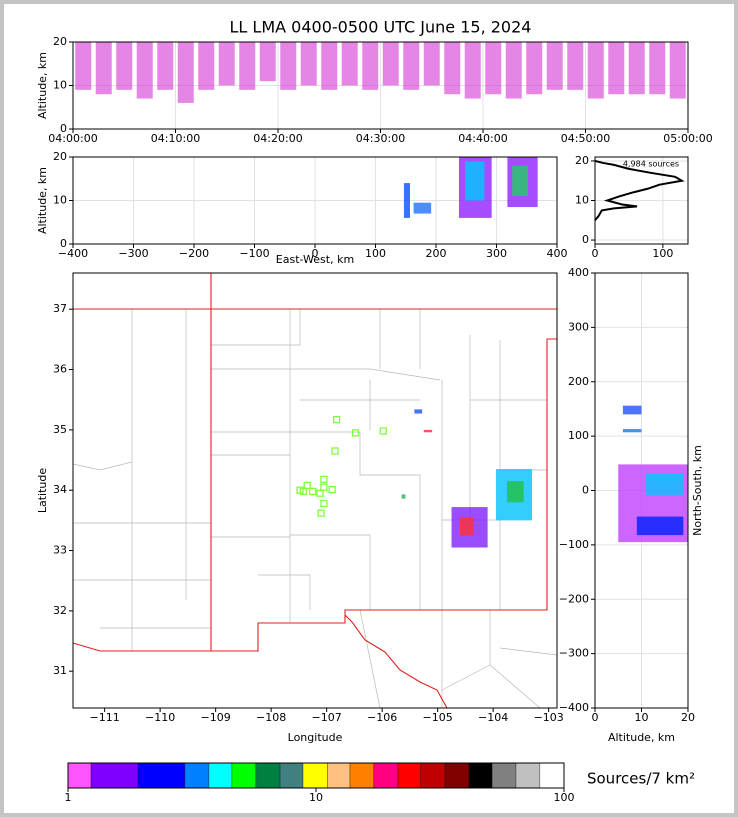  What do you see at coordinates (639, 190) in the screenshot?
I see `altitude-histogram` at bounding box center [639, 190].